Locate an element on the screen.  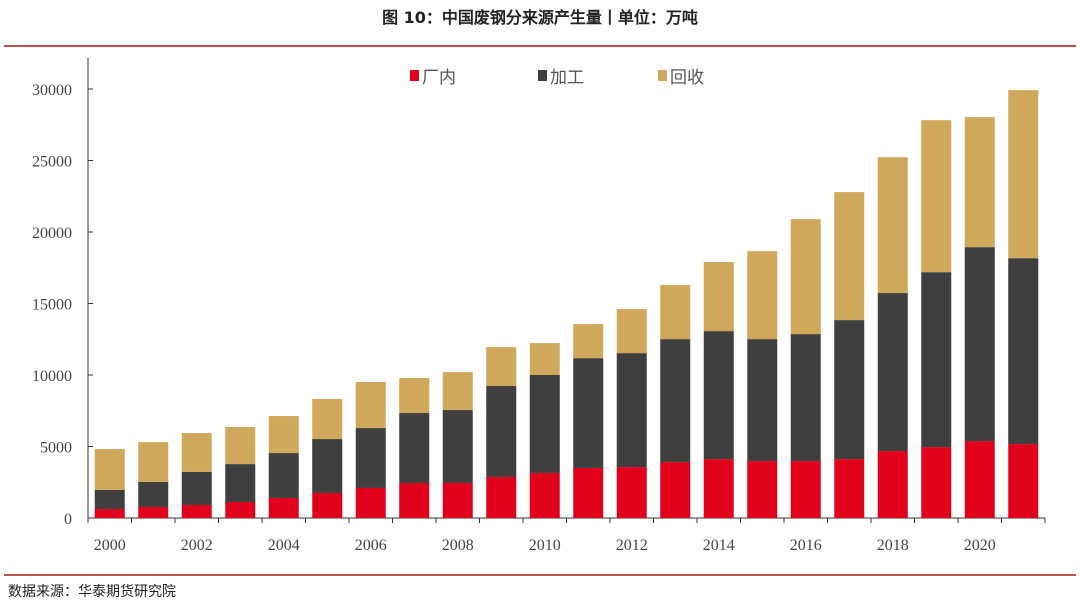
bar-2000-回收 is located at coordinates (109, 469).